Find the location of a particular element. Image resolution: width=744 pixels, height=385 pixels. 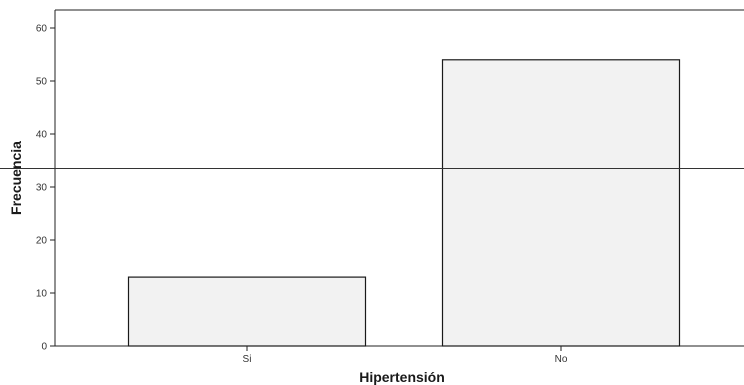

x-tick-label-no: No is located at coordinates (561, 359).